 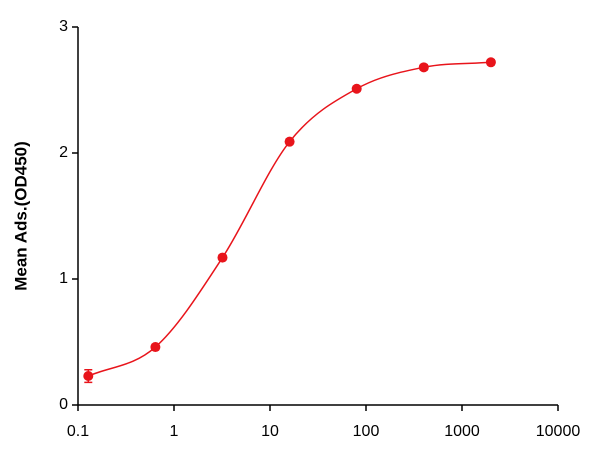 What do you see at coordinates (63, 278) in the screenshot?
I see `y-tick-label: 1` at bounding box center [63, 278].